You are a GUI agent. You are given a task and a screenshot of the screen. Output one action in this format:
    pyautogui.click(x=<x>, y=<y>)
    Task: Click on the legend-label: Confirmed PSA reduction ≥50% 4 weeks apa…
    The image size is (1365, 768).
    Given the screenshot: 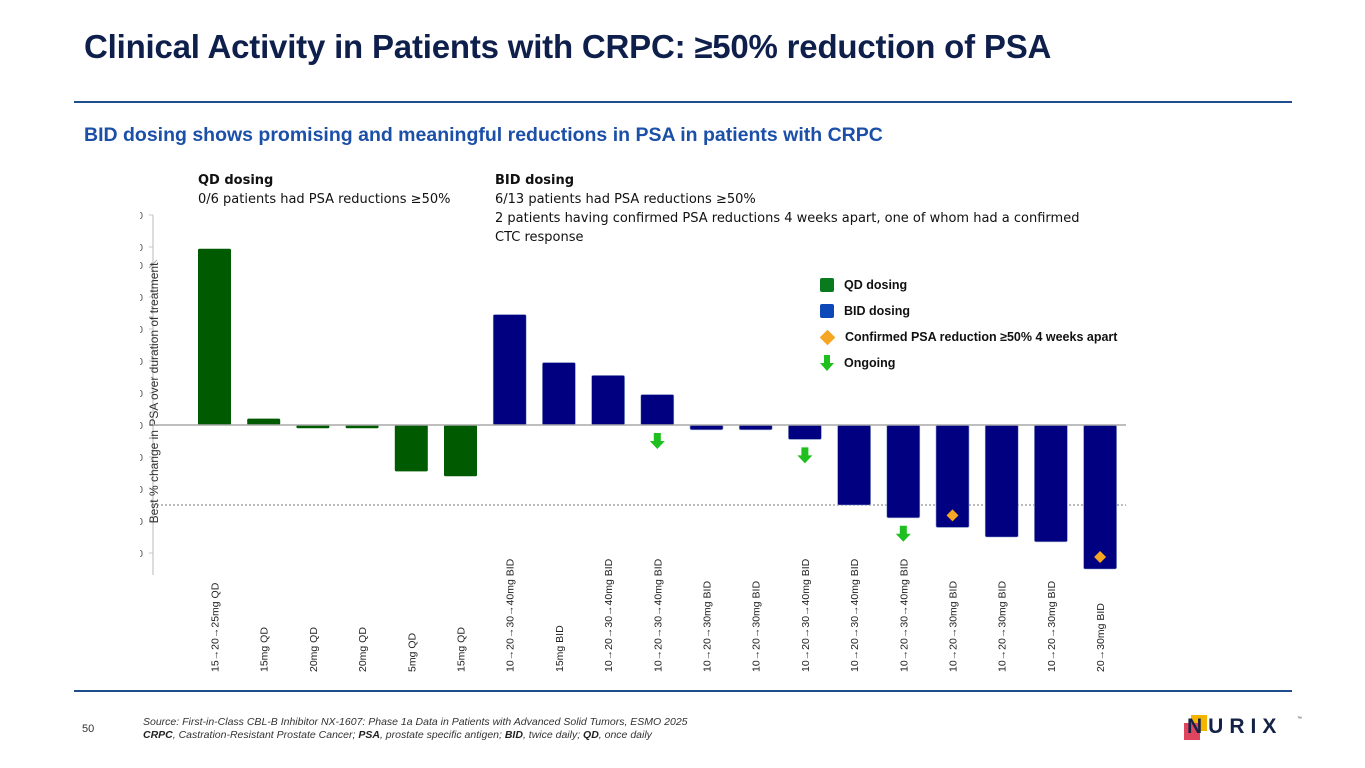 What is the action you would take?
    pyautogui.click(x=981, y=337)
    